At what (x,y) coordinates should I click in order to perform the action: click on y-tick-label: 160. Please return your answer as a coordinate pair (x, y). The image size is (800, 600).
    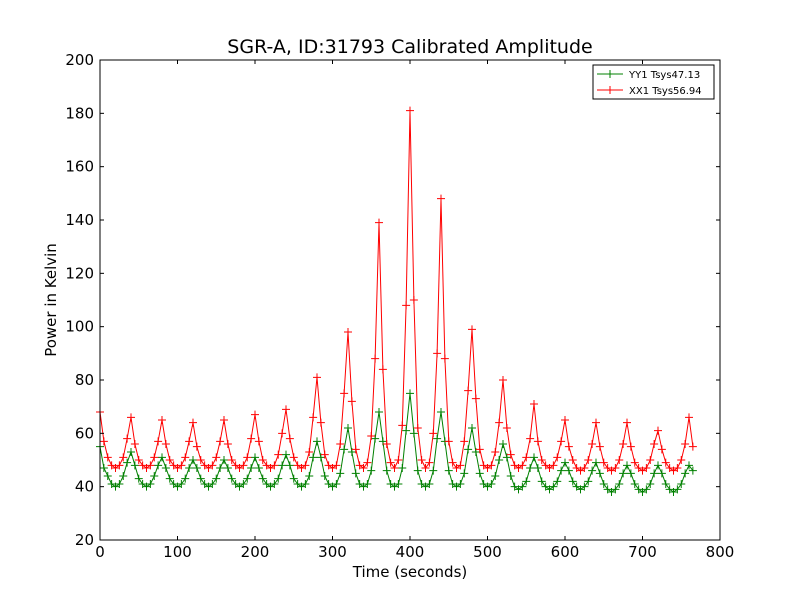
    Looking at the image, I should click on (79, 167).